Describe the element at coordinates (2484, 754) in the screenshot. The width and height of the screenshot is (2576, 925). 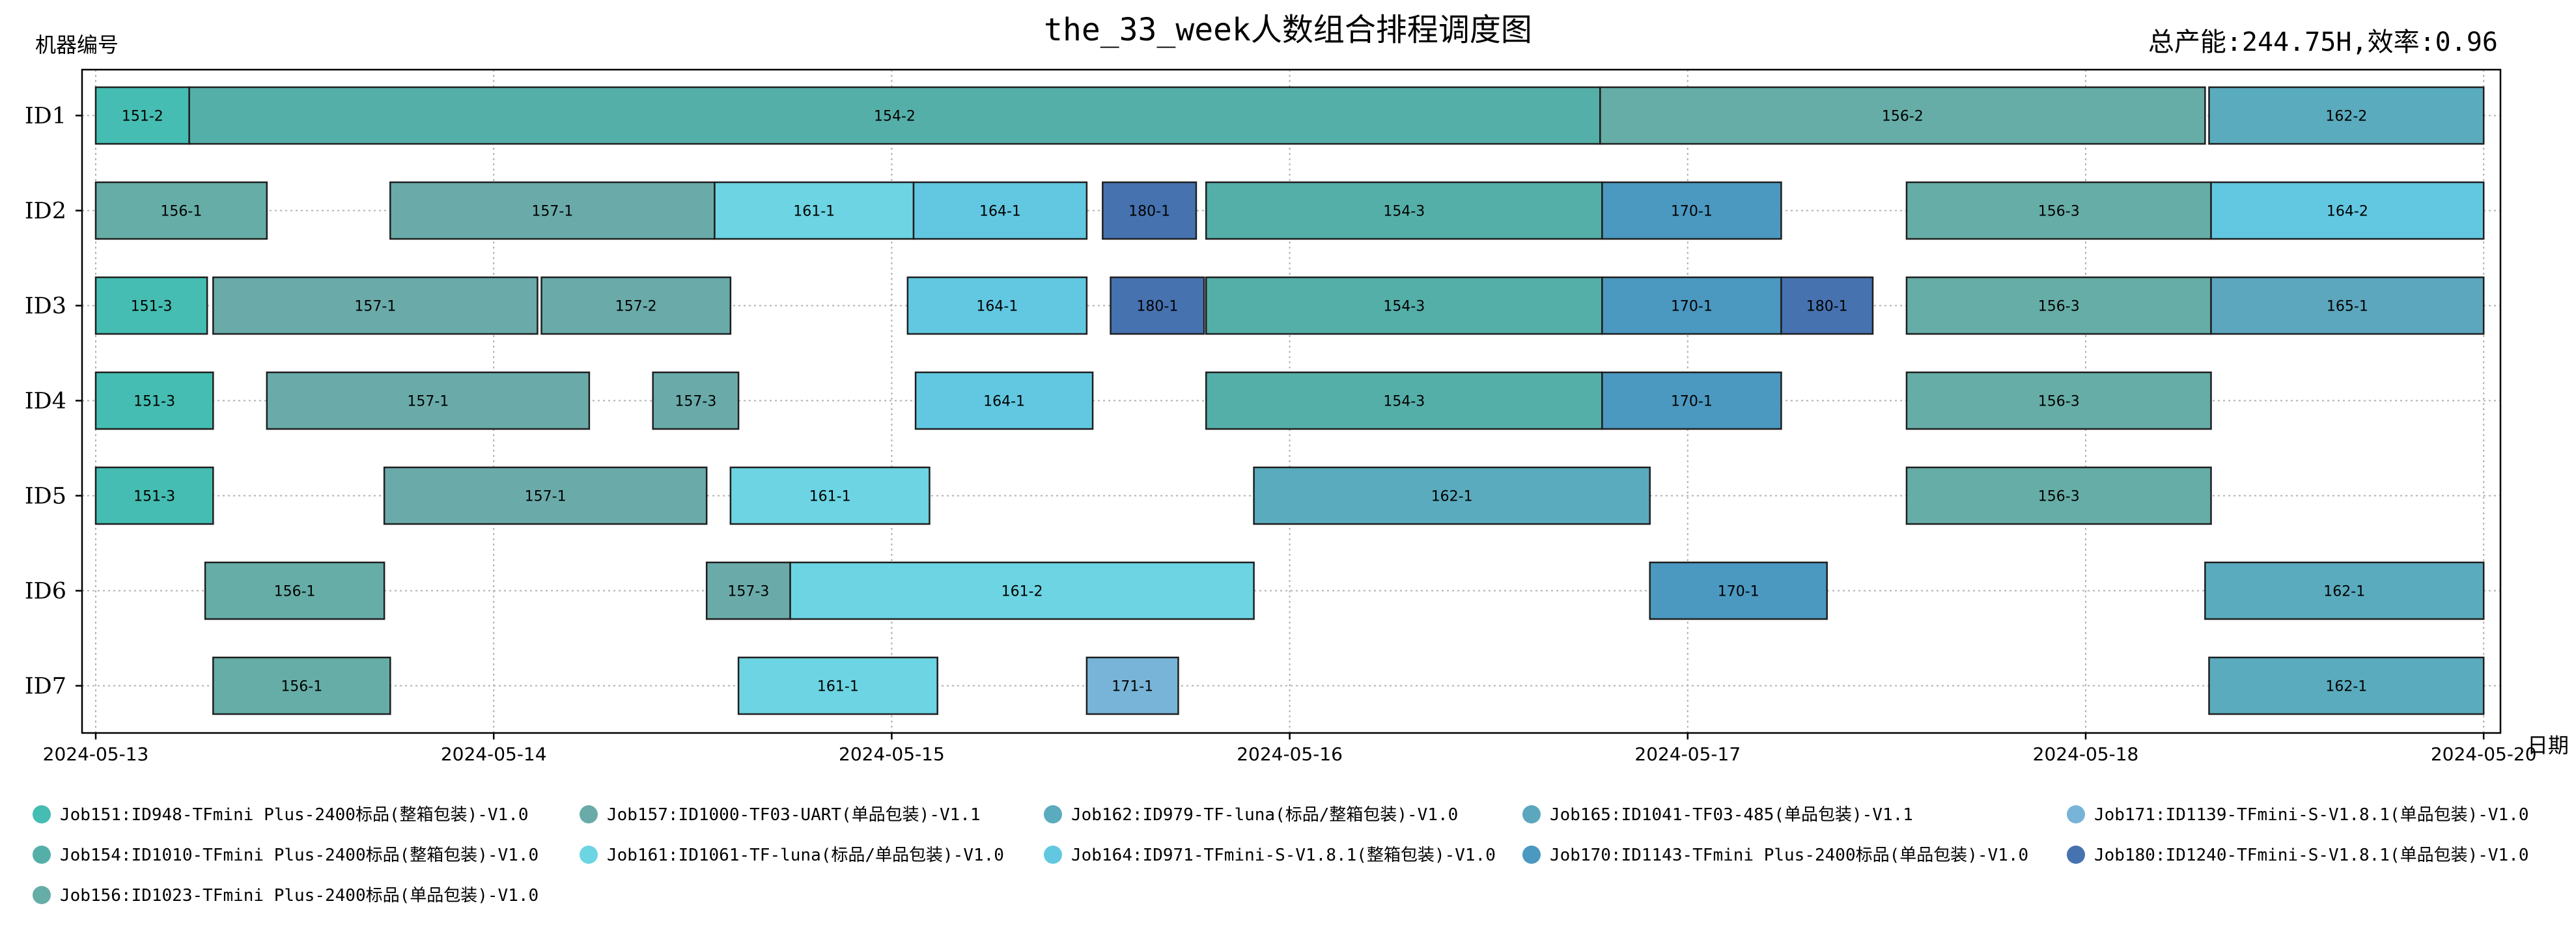
I see `x-tick-label: 2024-05-20` at that location.